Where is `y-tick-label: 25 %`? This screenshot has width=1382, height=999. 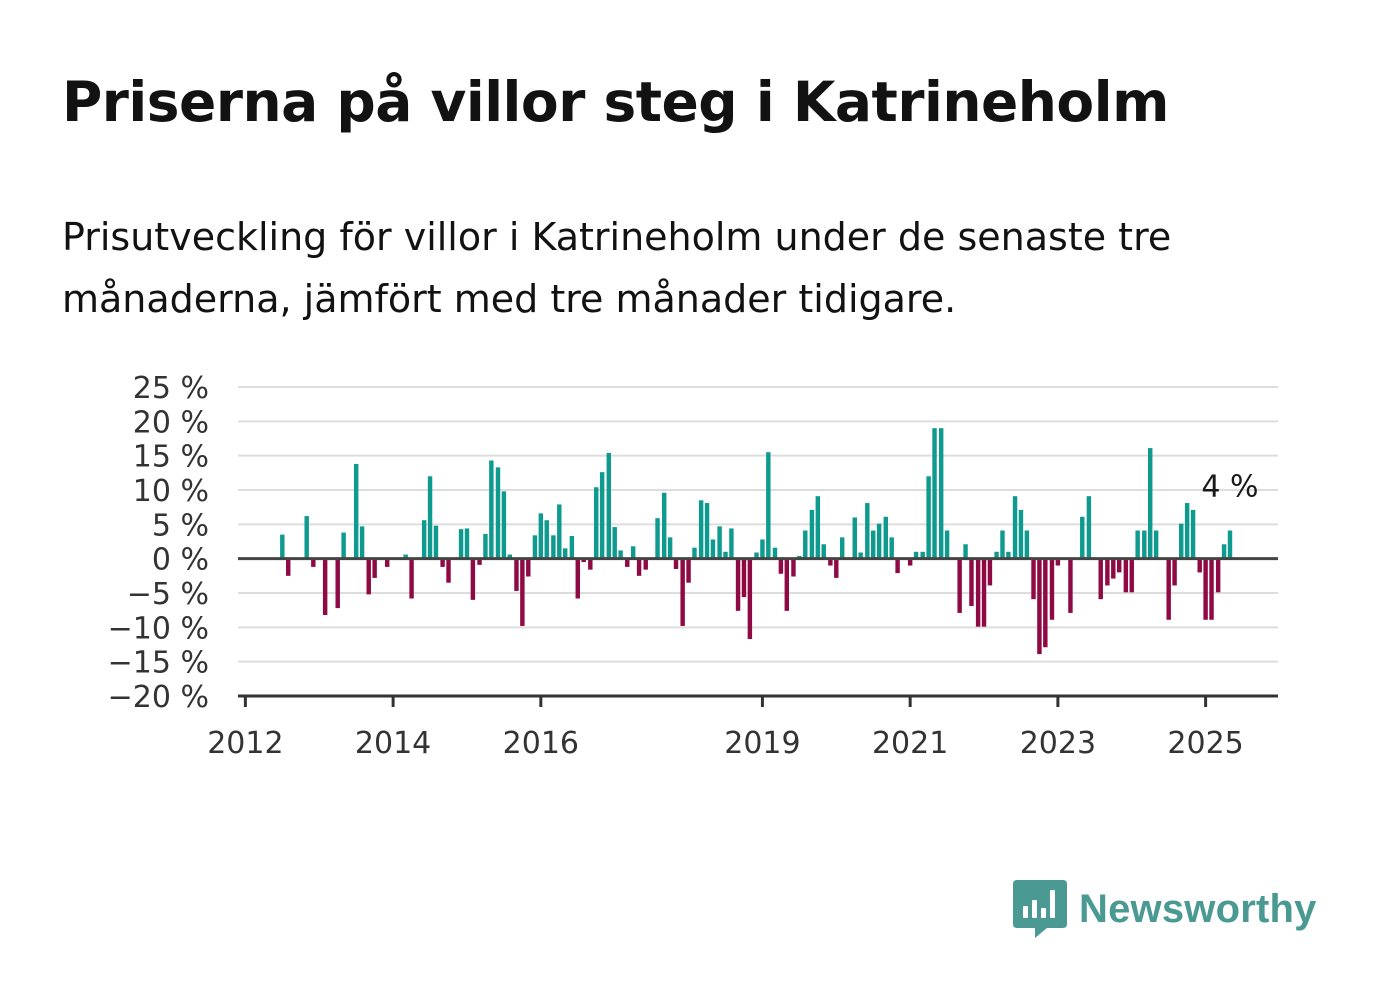 y-tick-label: 25 % is located at coordinates (171, 388).